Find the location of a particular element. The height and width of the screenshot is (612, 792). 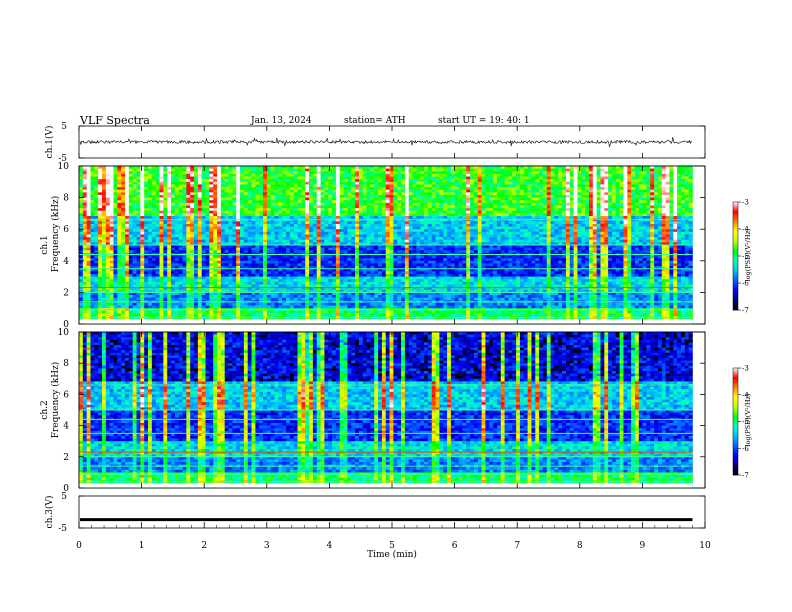

waveform-y-tick-label: -5 is located at coordinates (62, 159).